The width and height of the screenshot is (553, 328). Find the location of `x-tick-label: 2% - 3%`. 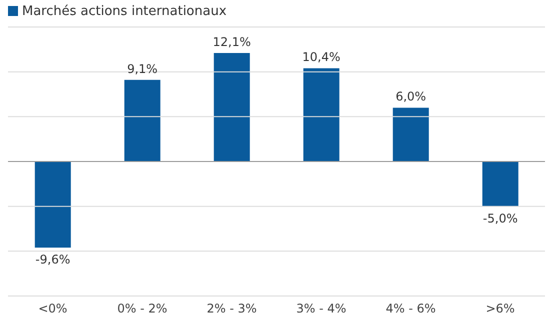

x-tick-label: 2% - 3% is located at coordinates (231, 309).